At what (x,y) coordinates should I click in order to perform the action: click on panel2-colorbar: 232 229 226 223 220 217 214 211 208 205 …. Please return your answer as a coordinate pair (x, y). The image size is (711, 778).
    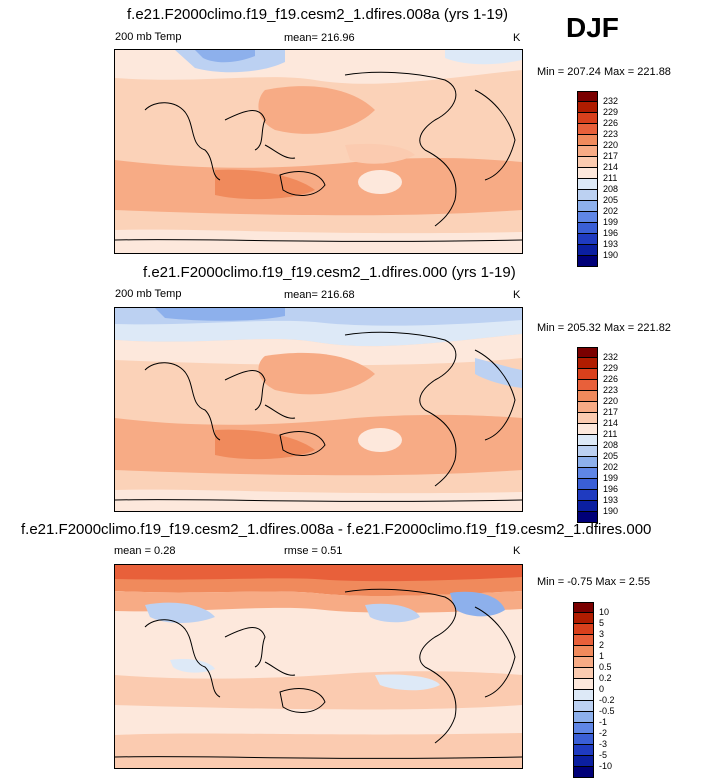
    Looking at the image, I should click on (597, 435).